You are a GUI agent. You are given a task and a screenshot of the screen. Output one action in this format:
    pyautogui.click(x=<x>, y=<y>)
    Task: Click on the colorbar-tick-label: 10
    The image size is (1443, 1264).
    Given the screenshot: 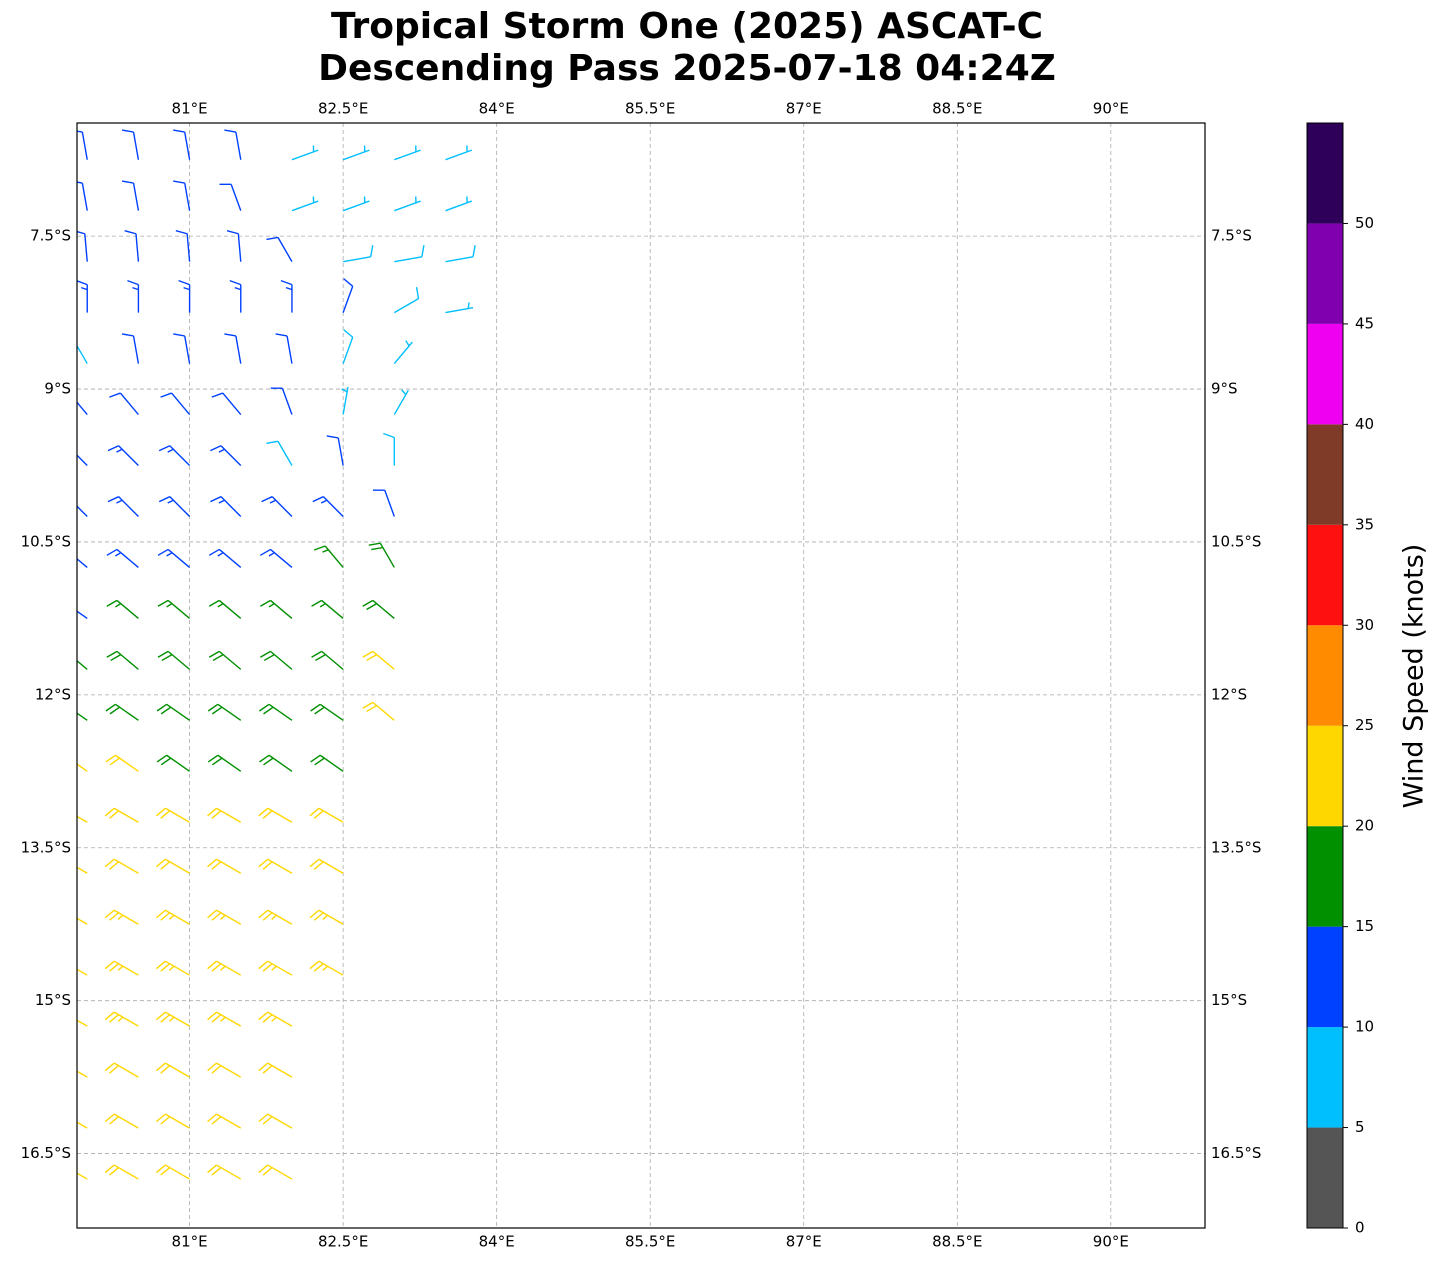 What is the action you would take?
    pyautogui.click(x=1364, y=1027)
    